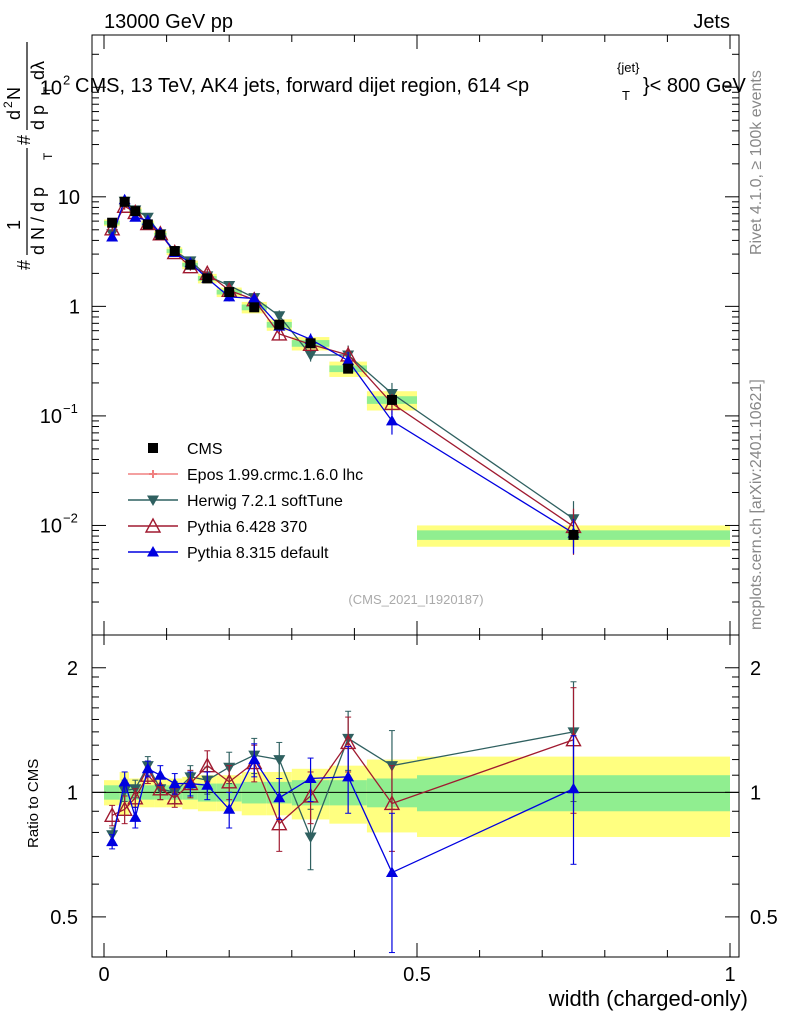 Image resolution: width=786 pixels, height=1024 pixels. Describe the element at coordinates (14, 225) in the screenshot. I see `ylabel-num1: 1` at that location.